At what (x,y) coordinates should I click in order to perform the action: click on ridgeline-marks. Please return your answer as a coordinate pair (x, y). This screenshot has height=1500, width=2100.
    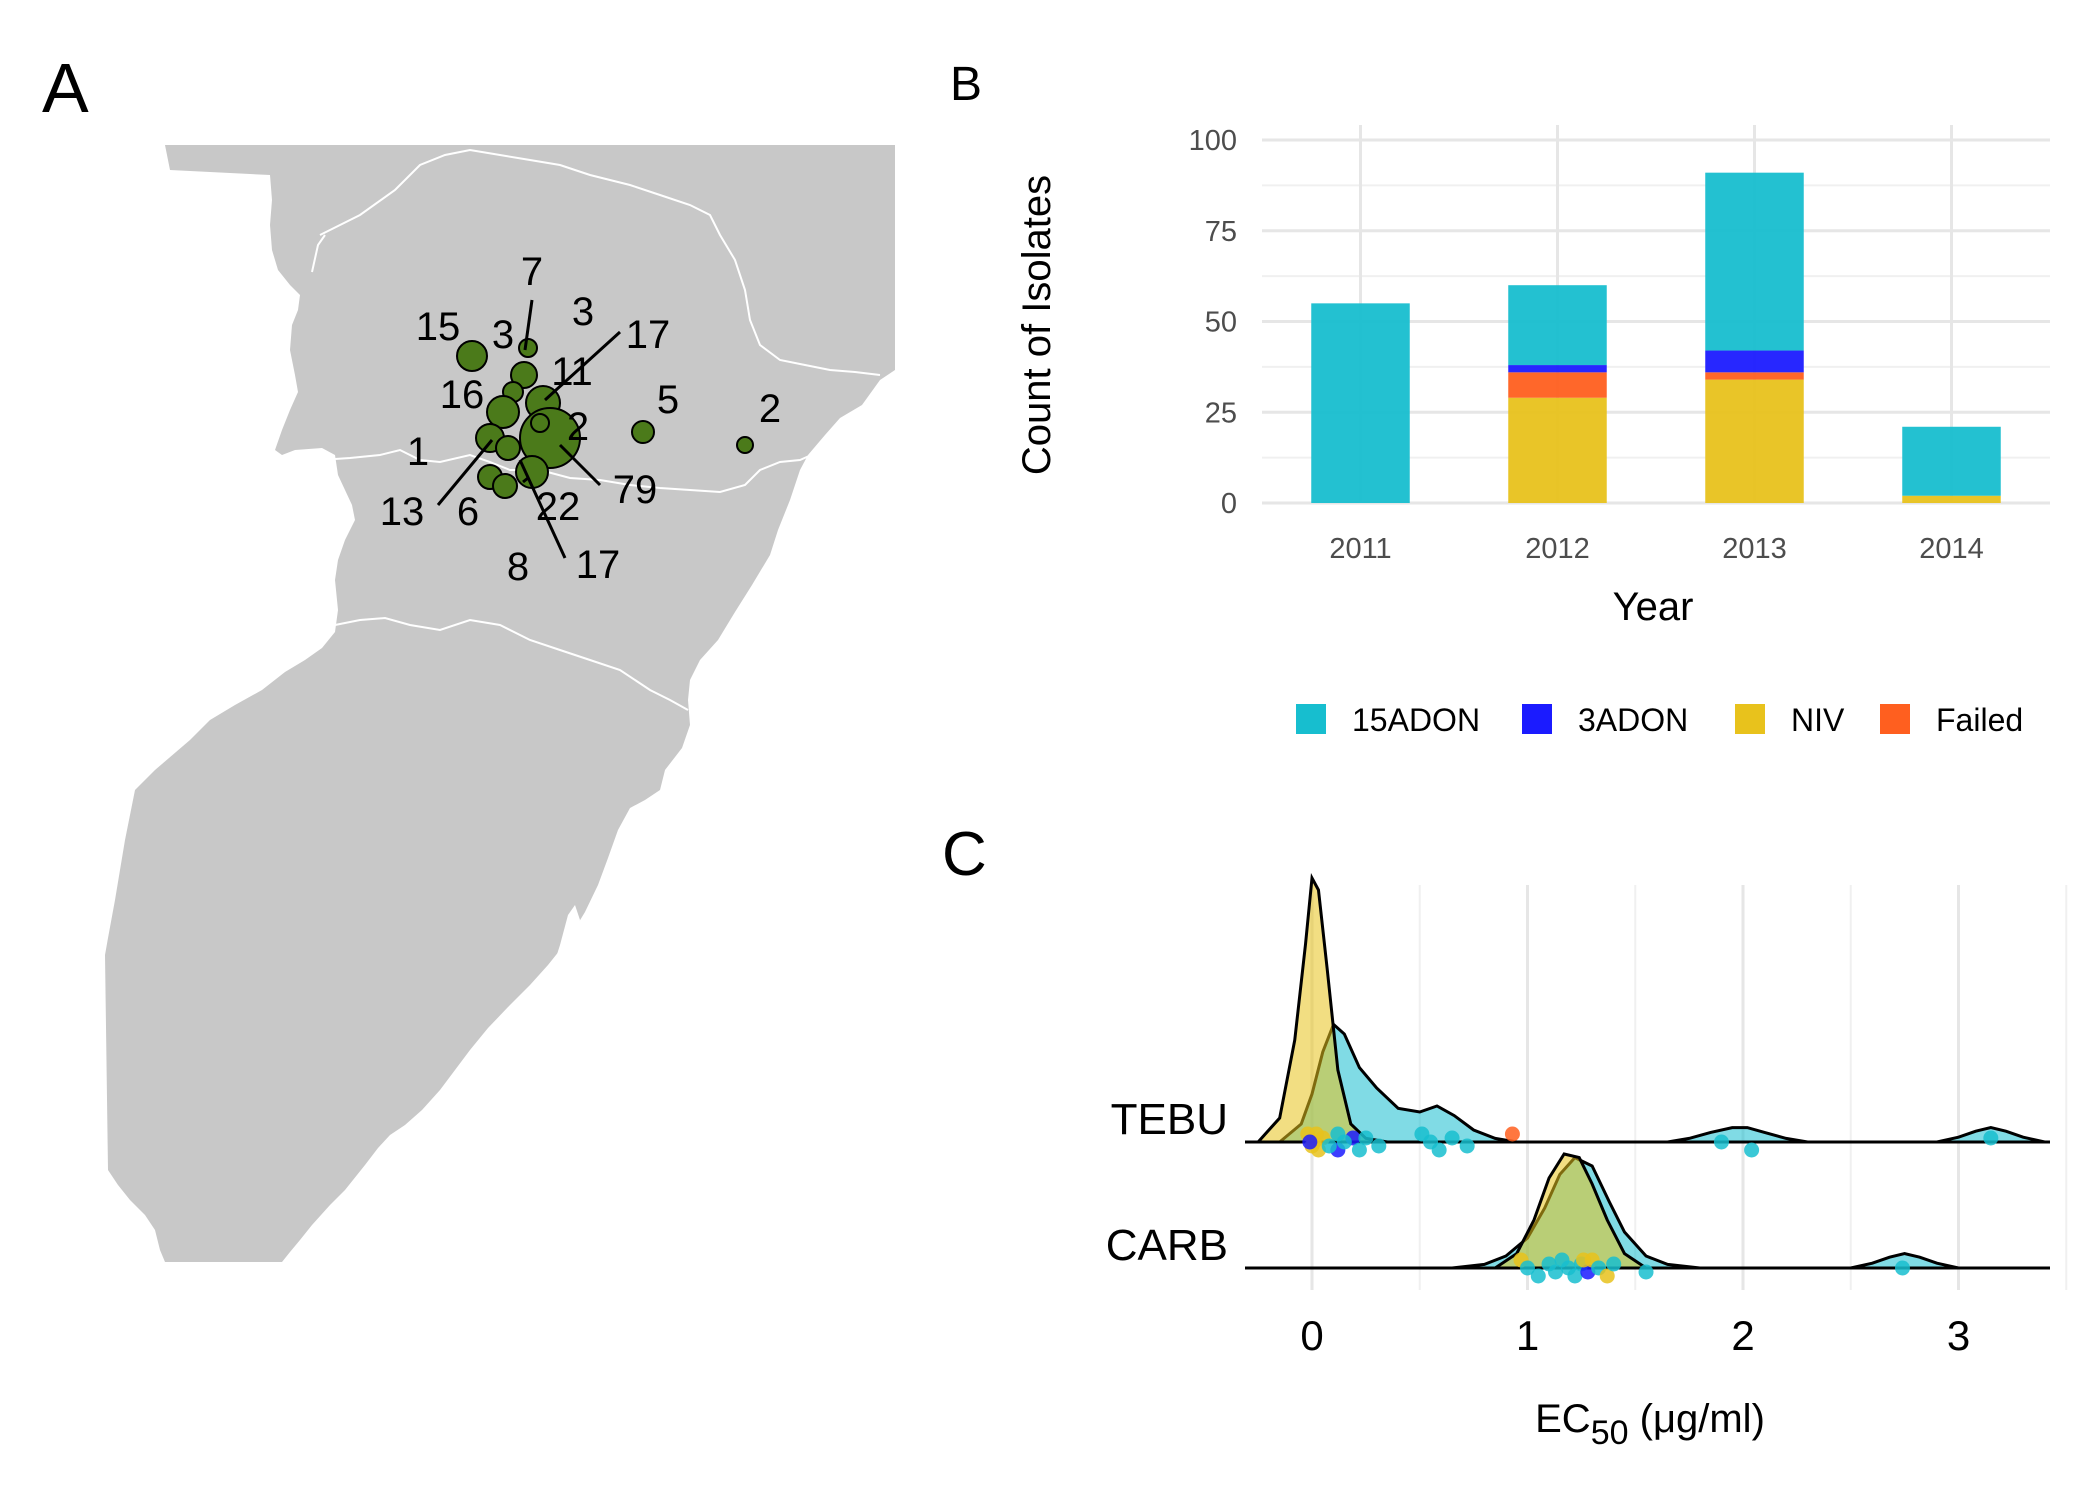
    Looking at the image, I should click on (1647, 1078).